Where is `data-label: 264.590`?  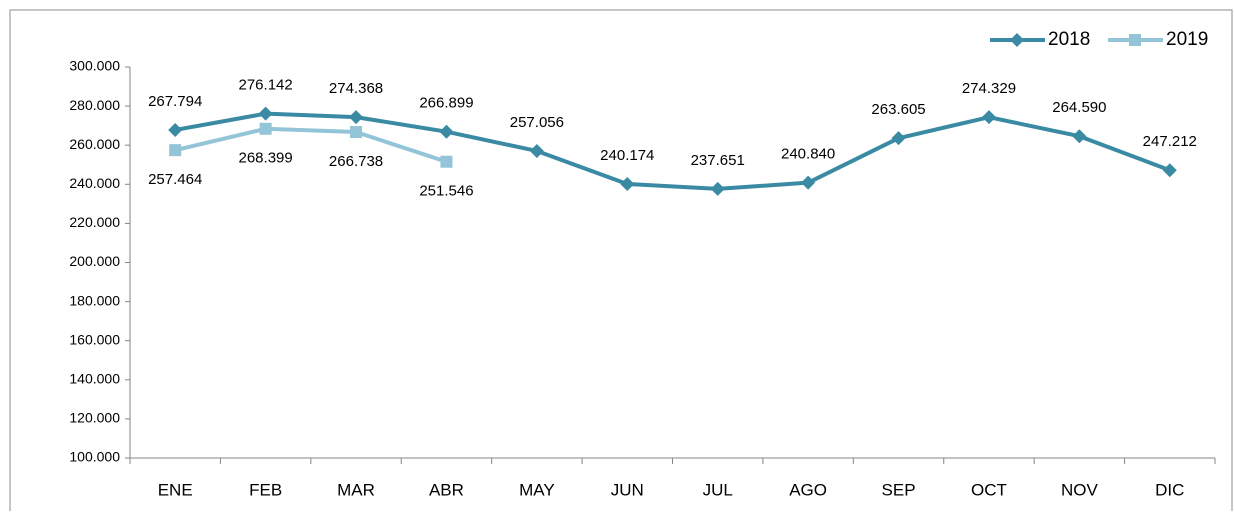
data-label: 264.590 is located at coordinates (1079, 107).